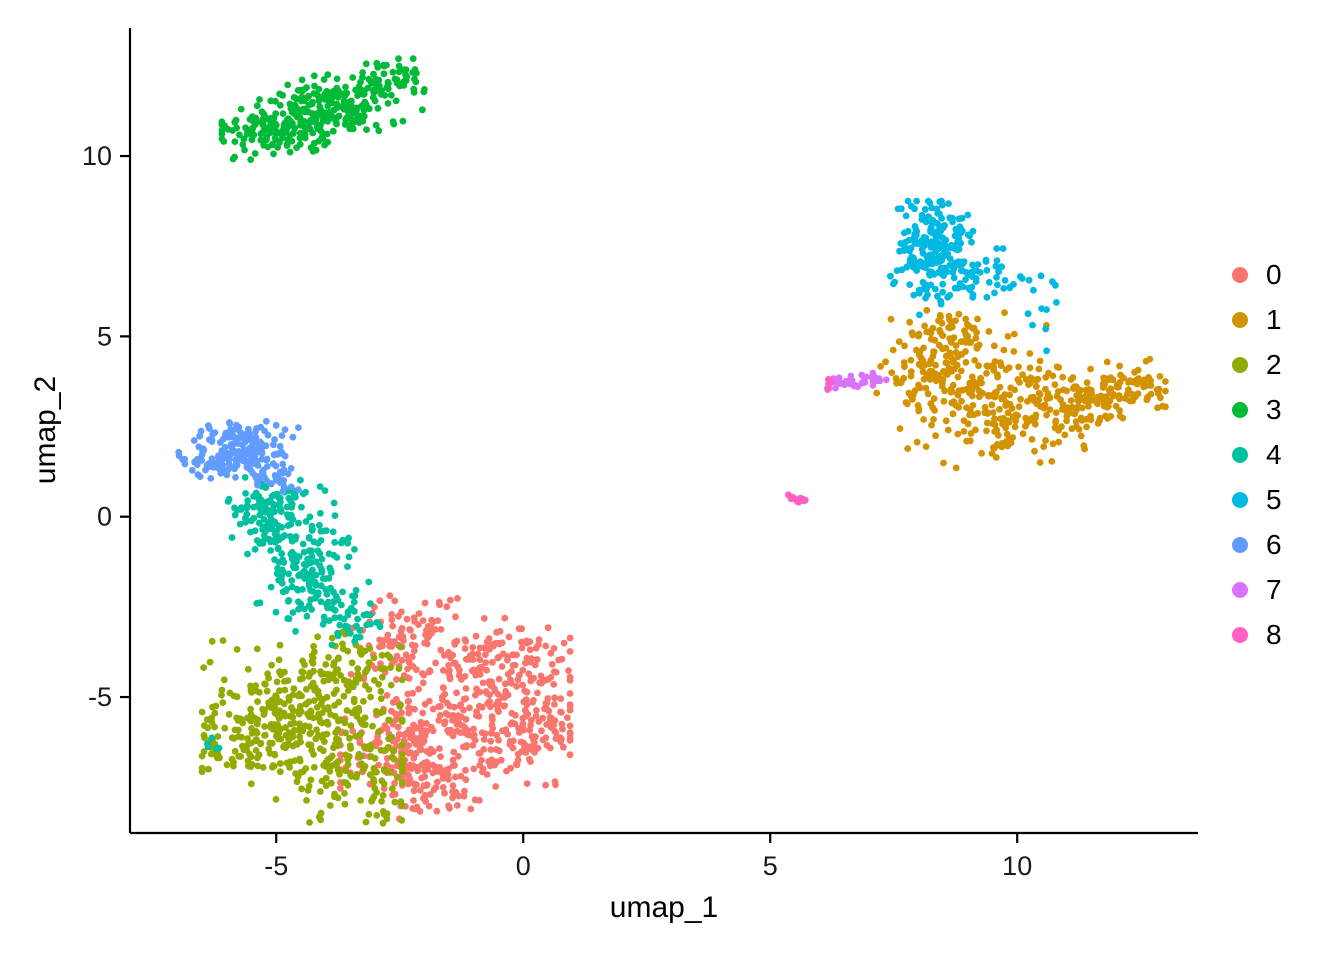 This screenshot has width=1344, height=960. What do you see at coordinates (45, 430) in the screenshot?
I see `y-axis-title: umap_2` at bounding box center [45, 430].